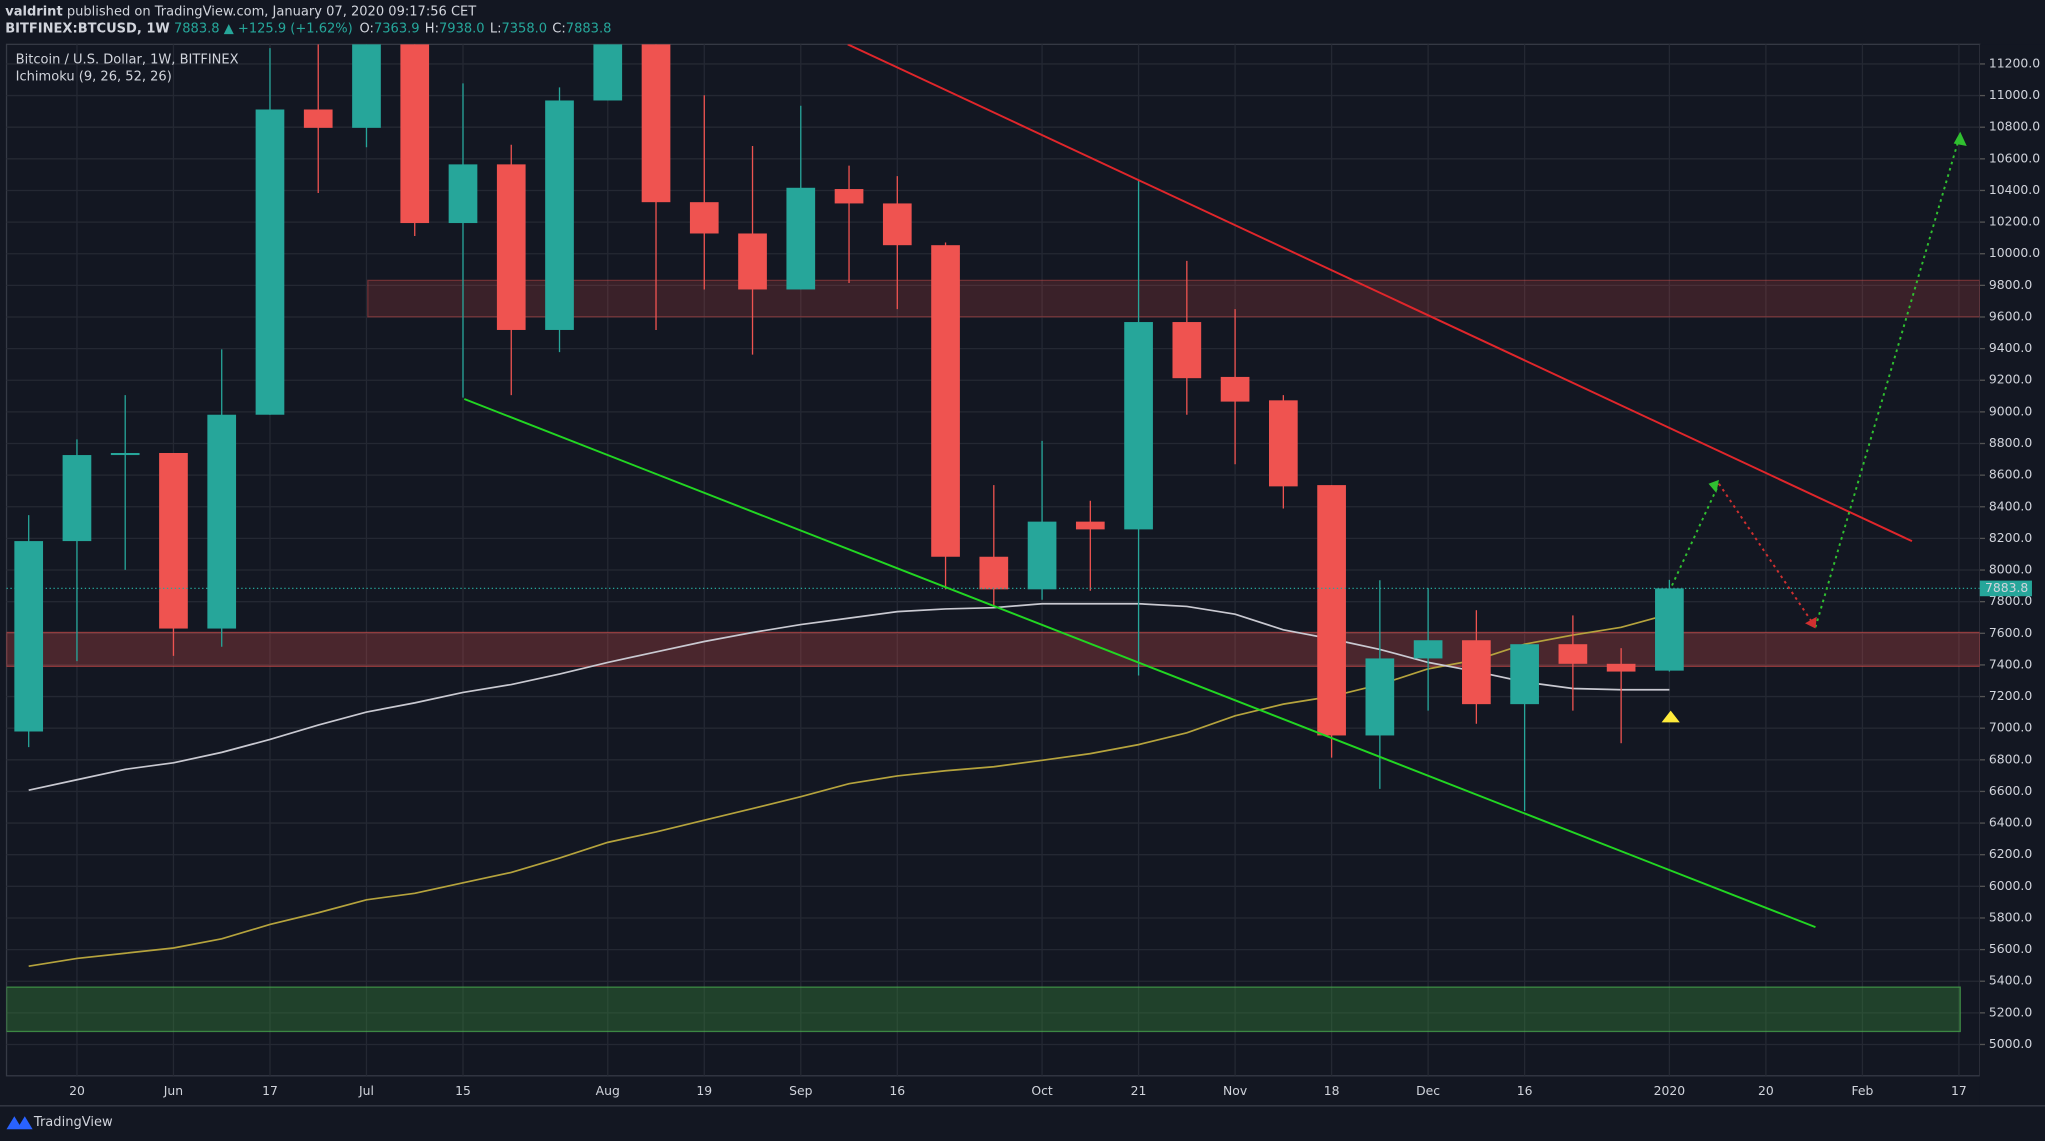 The width and height of the screenshot is (2045, 1141). What do you see at coordinates (2010, 443) in the screenshot?
I see `y-tick-label: 8800.0` at bounding box center [2010, 443].